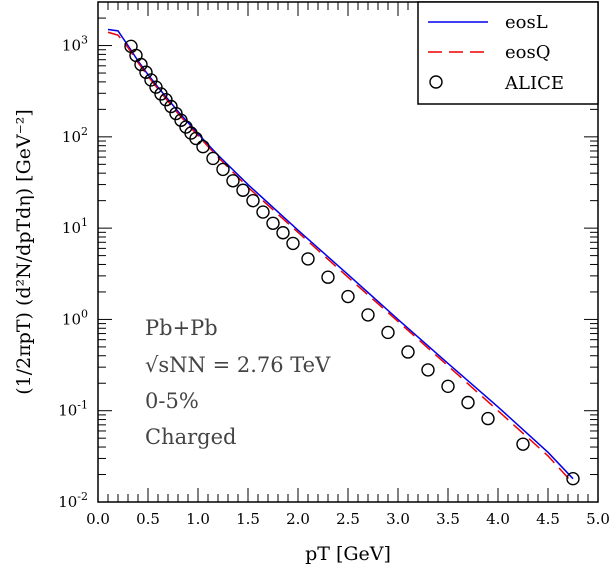 The height and width of the screenshot is (573, 613). Describe the element at coordinates (98, 519) in the screenshot. I see `x-tick-label: 0.0` at that location.